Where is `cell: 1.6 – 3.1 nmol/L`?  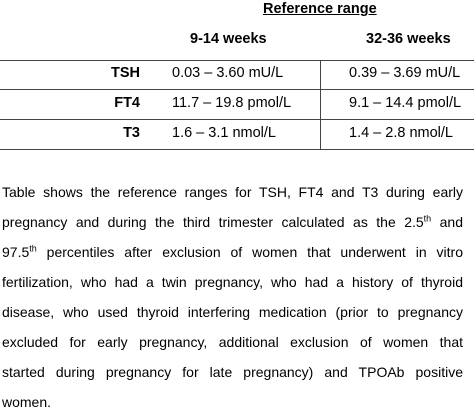 cell: 1.6 – 3.1 nmol/L is located at coordinates (224, 133).